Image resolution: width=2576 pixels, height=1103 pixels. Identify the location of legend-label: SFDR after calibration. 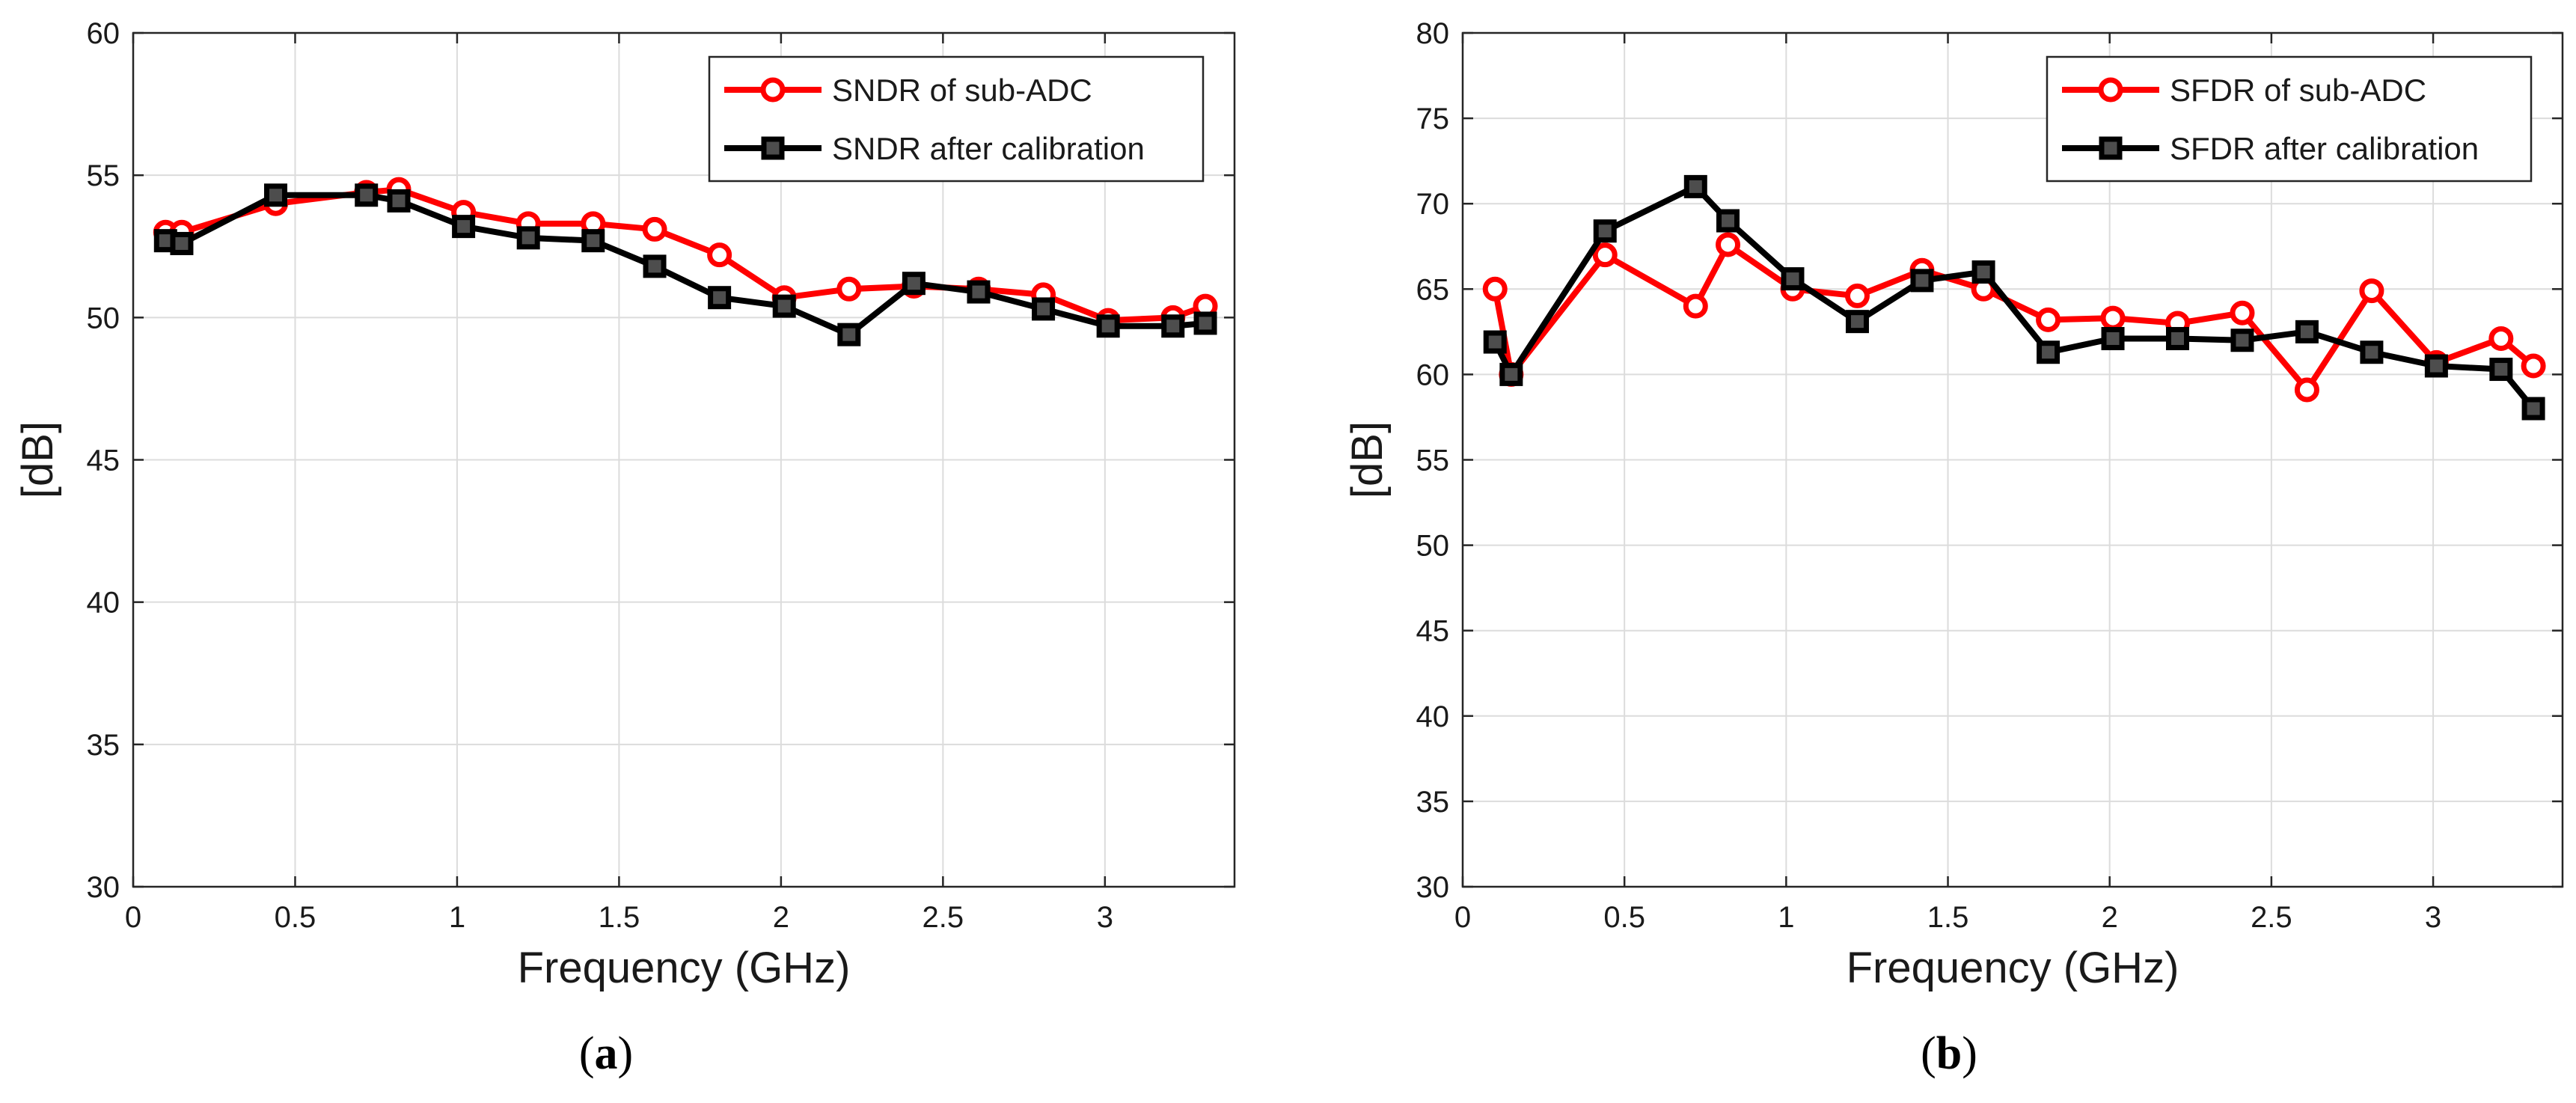
(2324, 149).